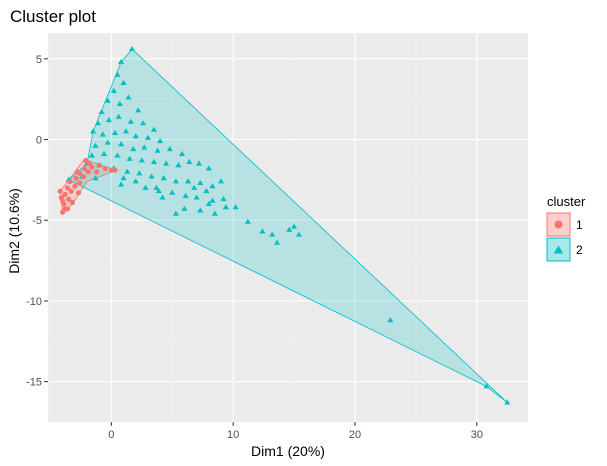 The image size is (607, 466). What do you see at coordinates (88, 186) in the screenshot?
I see `cluster-1-hull` at bounding box center [88, 186].